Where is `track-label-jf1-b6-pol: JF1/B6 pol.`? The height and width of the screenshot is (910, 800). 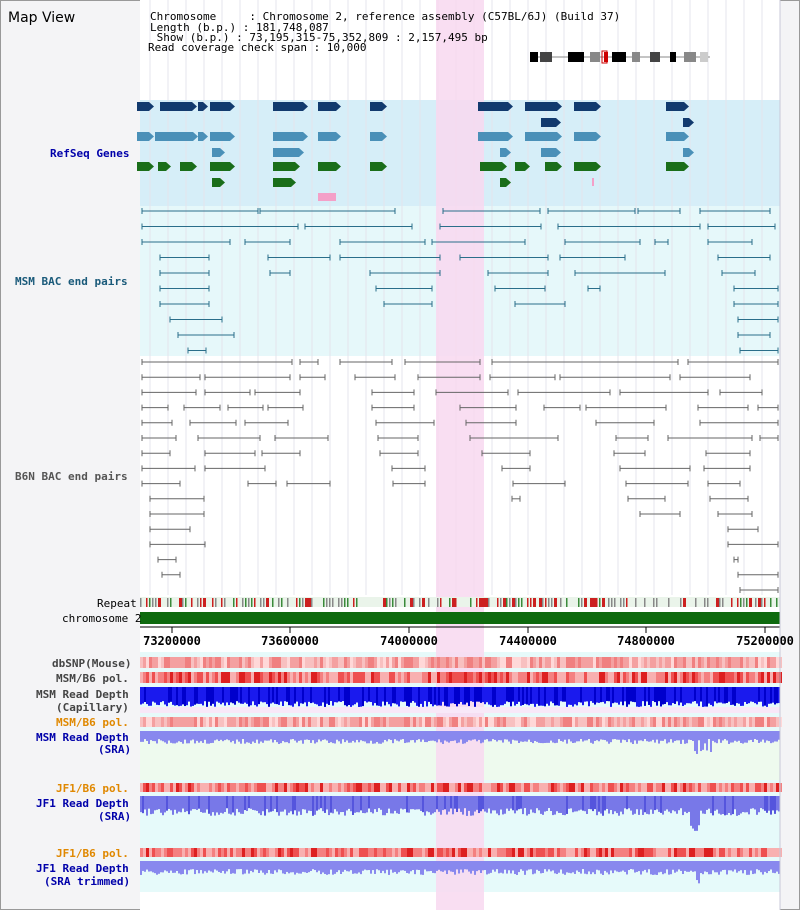
track-label-jf1-b6-pol: JF1/B6 pol. is located at coordinates (92, 788).